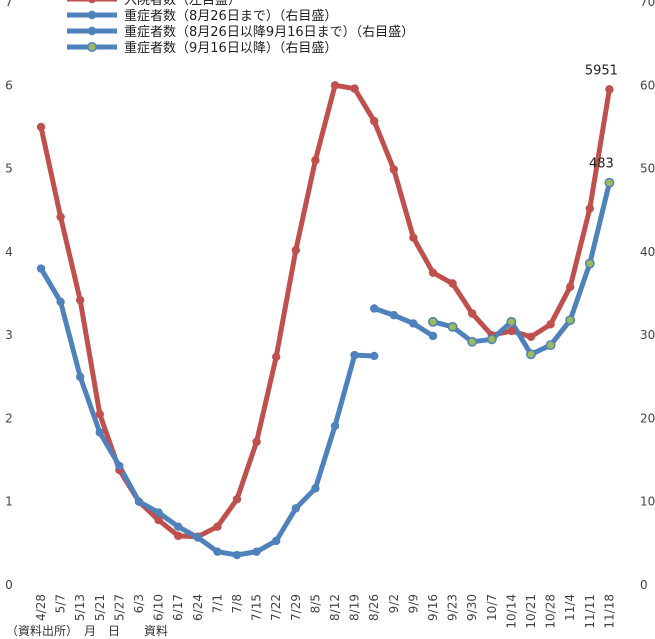 The width and height of the screenshot is (655, 639). I want to click on x-tick-label: 5/7, so click(61, 603).